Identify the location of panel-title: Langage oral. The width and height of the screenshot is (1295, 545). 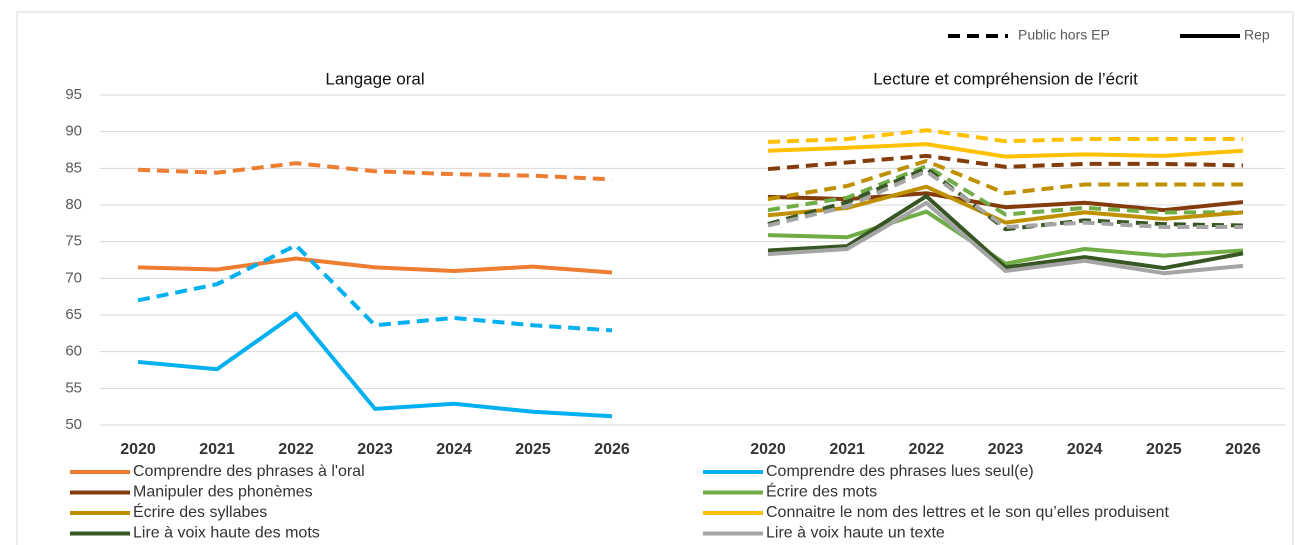
(374, 78).